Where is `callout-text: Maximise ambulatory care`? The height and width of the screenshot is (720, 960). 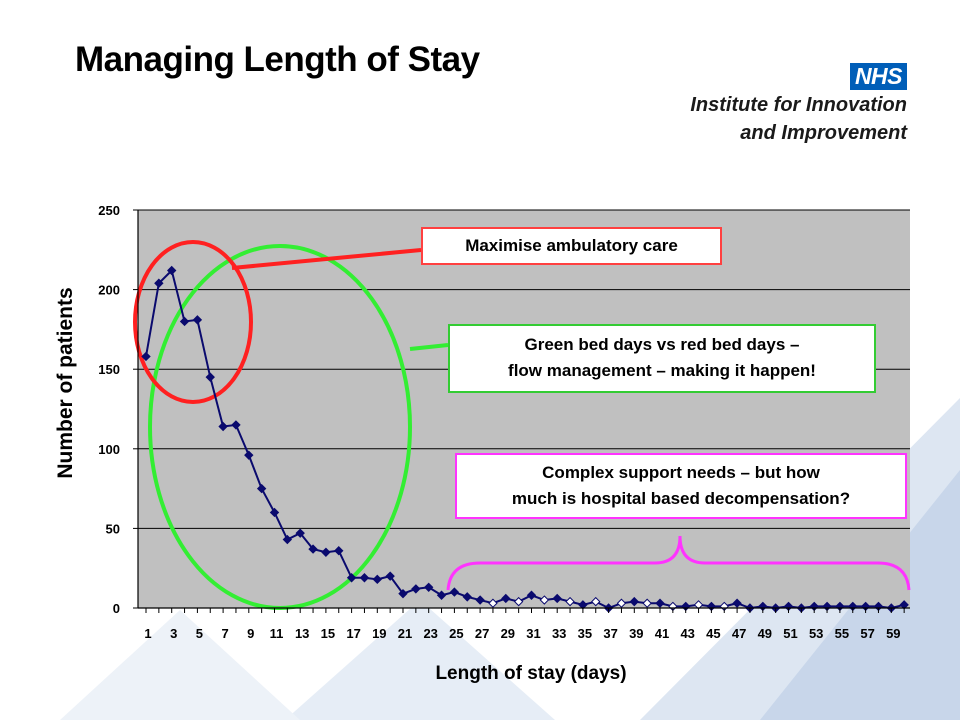 callout-text: Maximise ambulatory care is located at coordinates (571, 245).